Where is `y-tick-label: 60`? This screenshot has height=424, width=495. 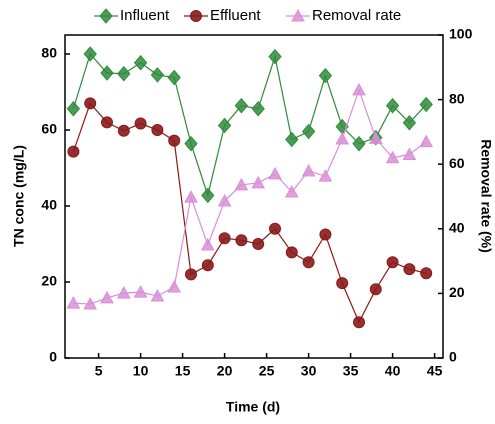 y-tick-label: 60 is located at coordinates (49, 129).